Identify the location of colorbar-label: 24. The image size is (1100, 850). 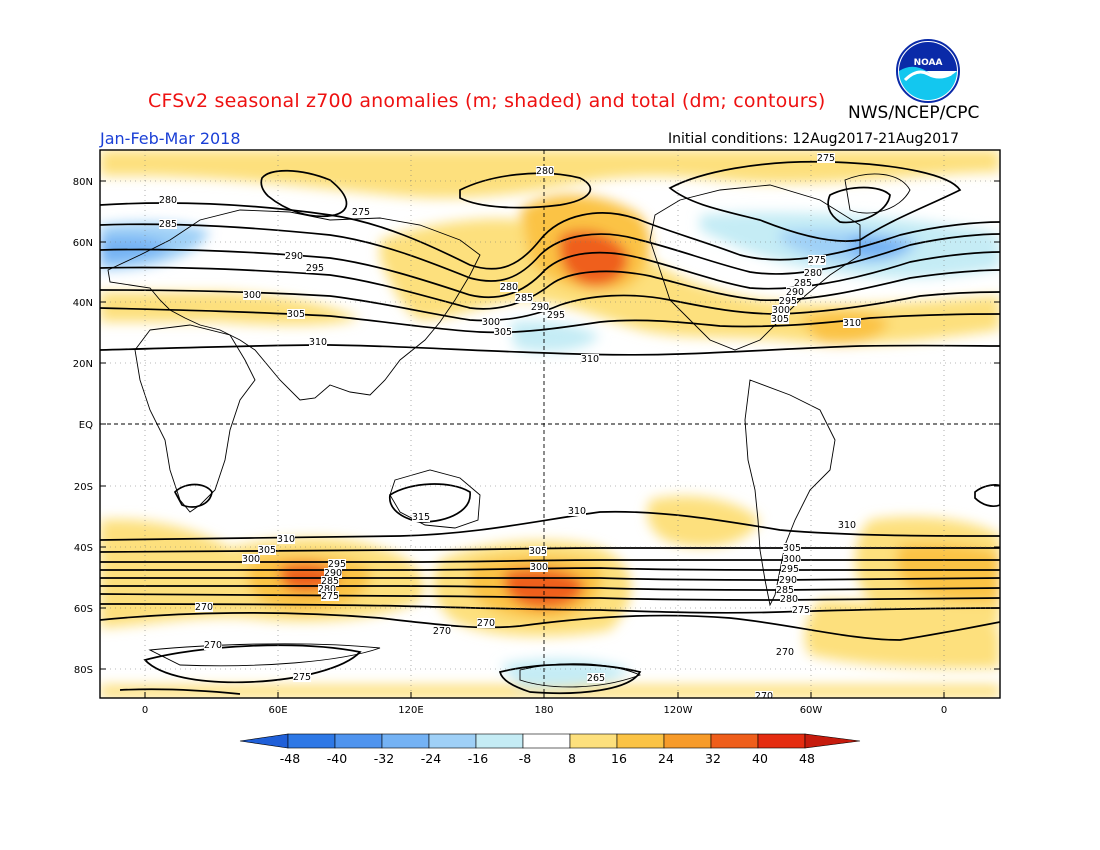
(666, 758).